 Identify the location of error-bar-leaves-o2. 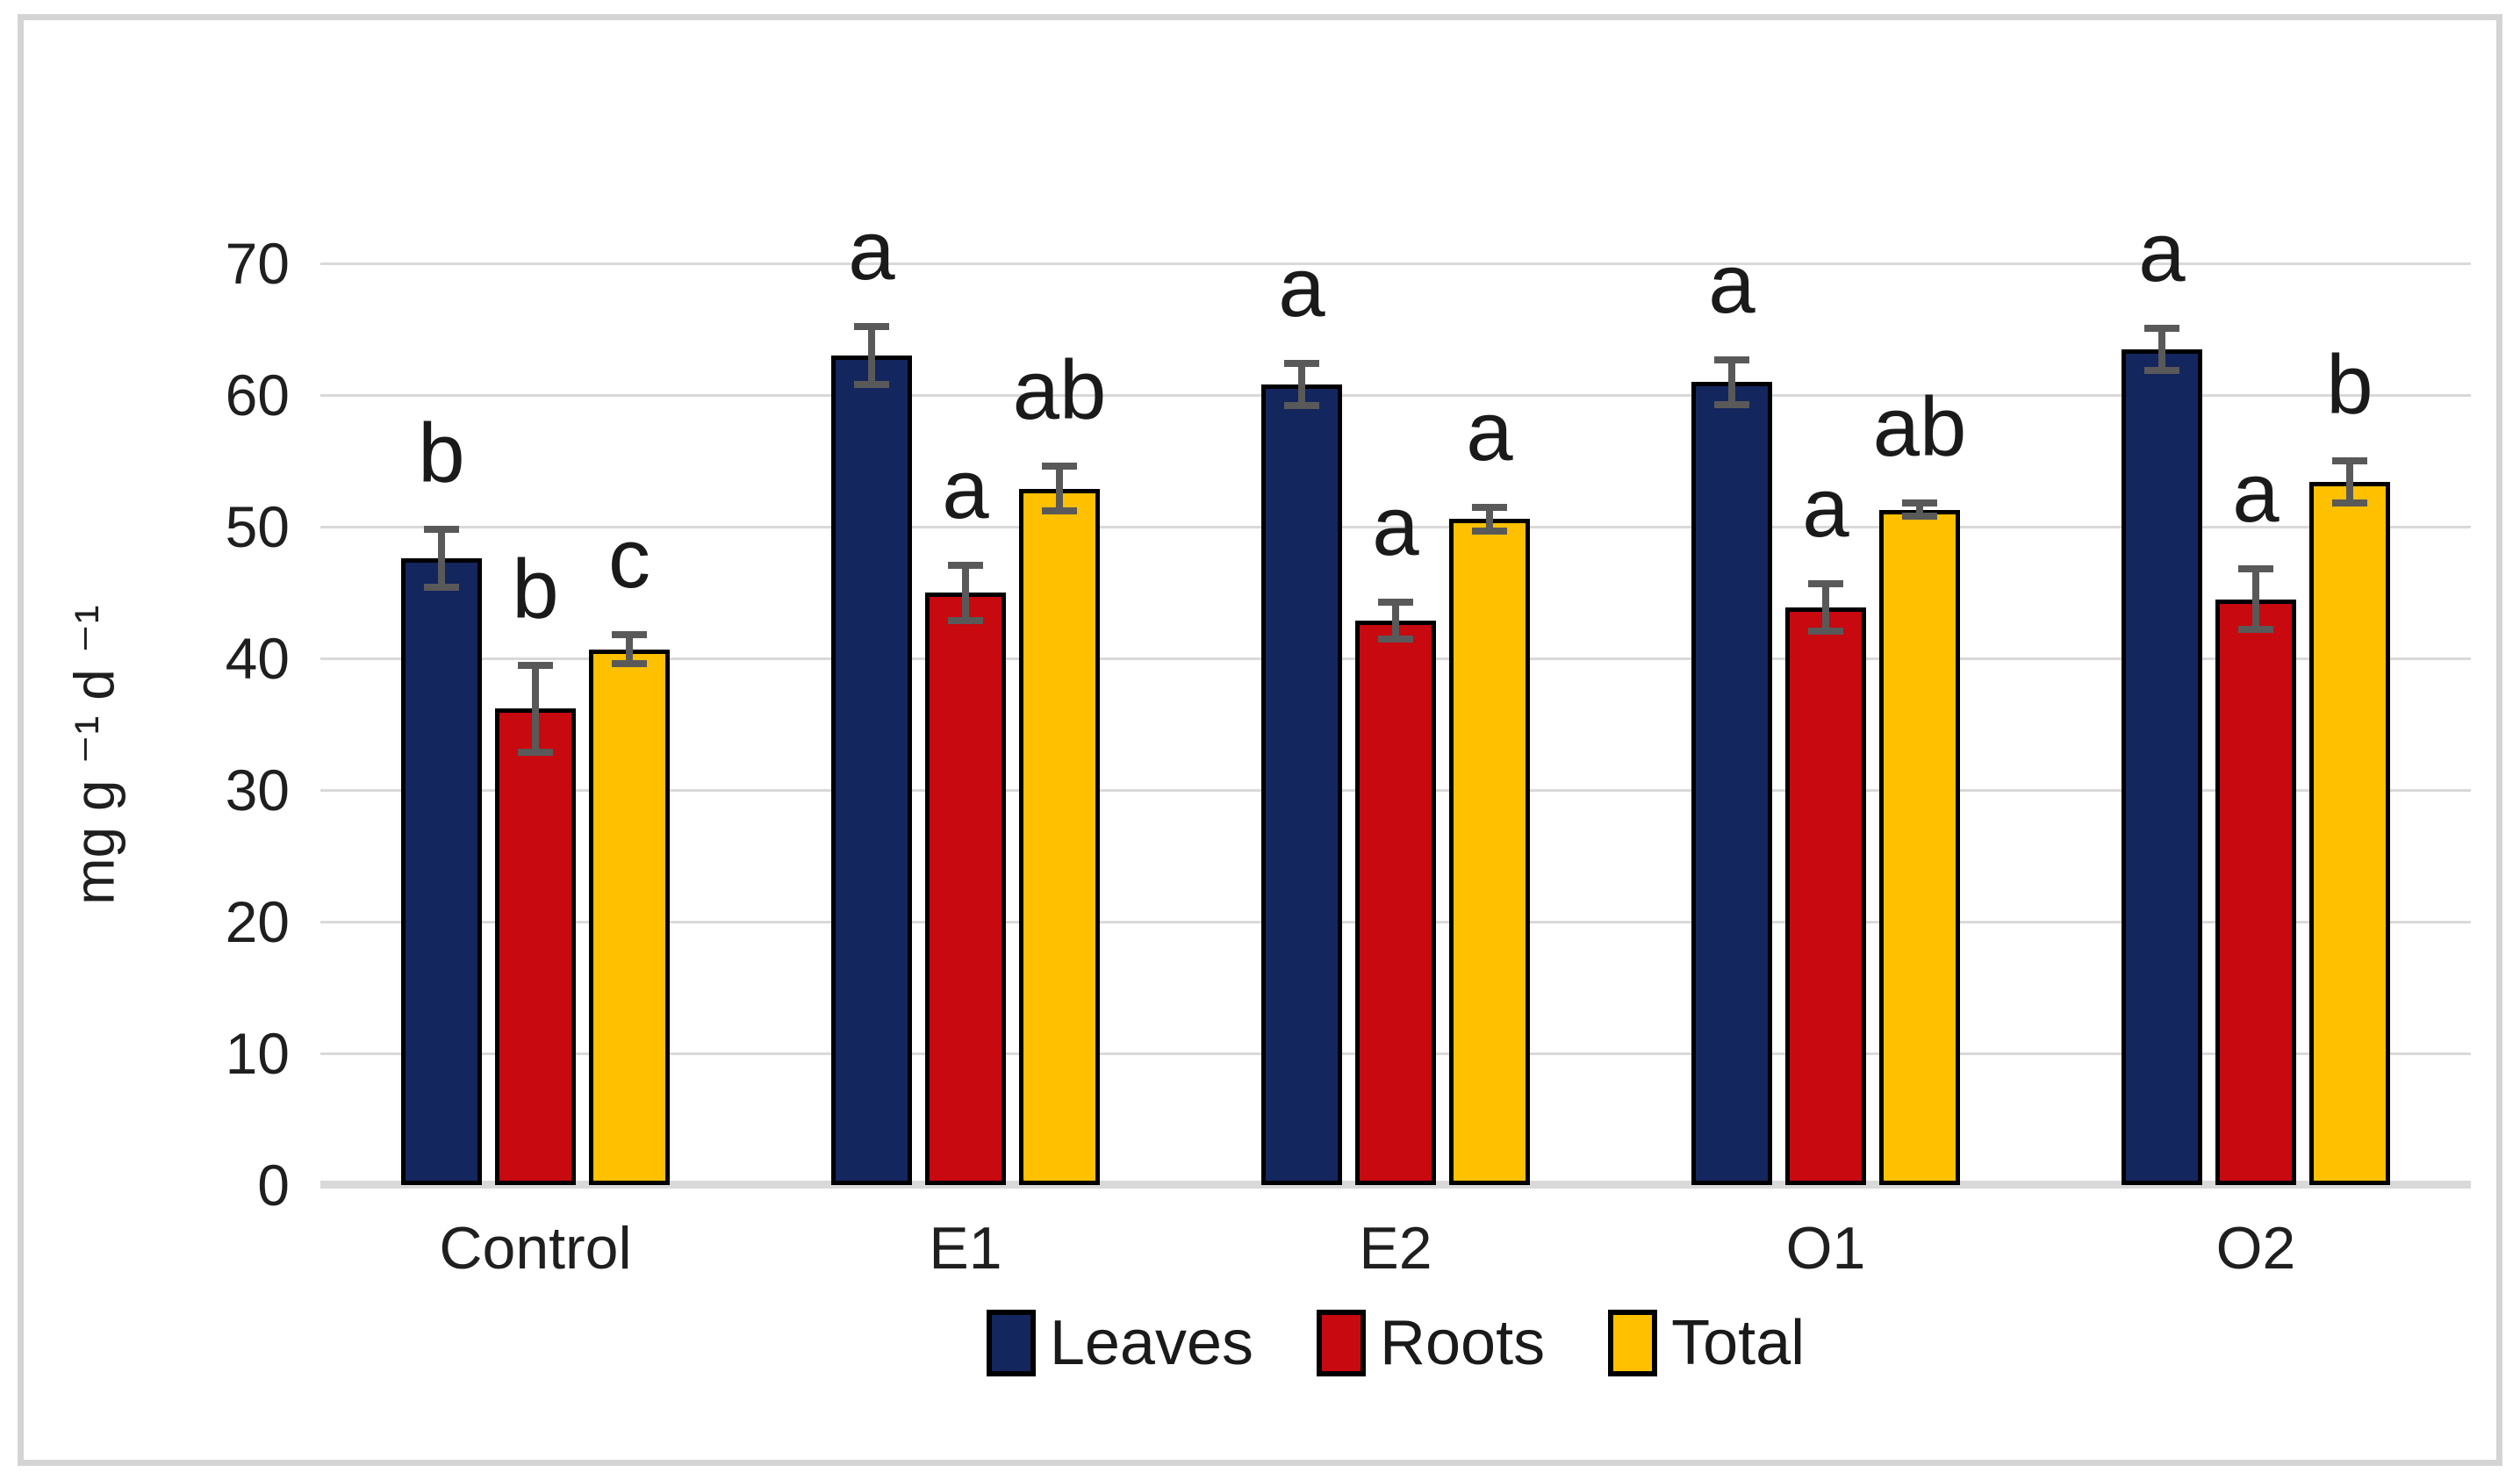
(2161, 348).